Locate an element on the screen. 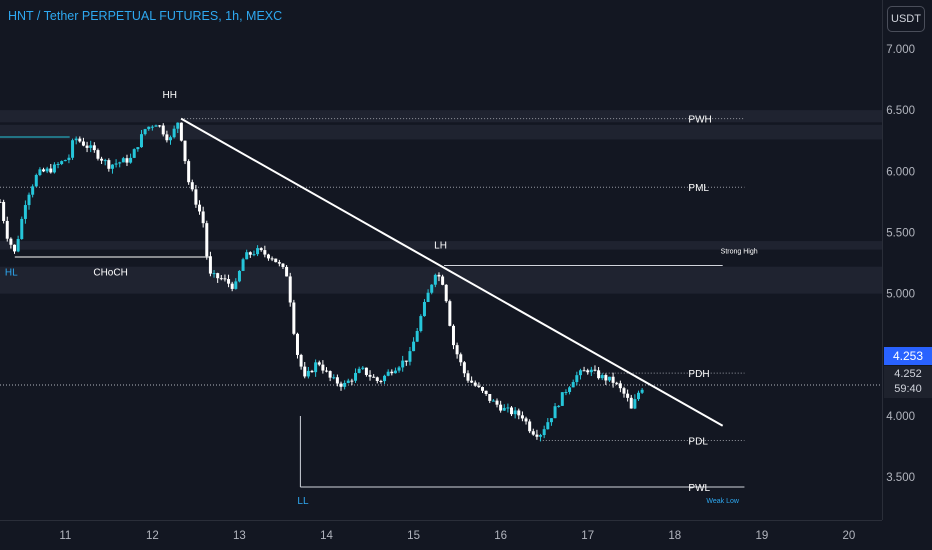 The image size is (932, 550). y-tick-label-4: 5.500 is located at coordinates (900, 233).